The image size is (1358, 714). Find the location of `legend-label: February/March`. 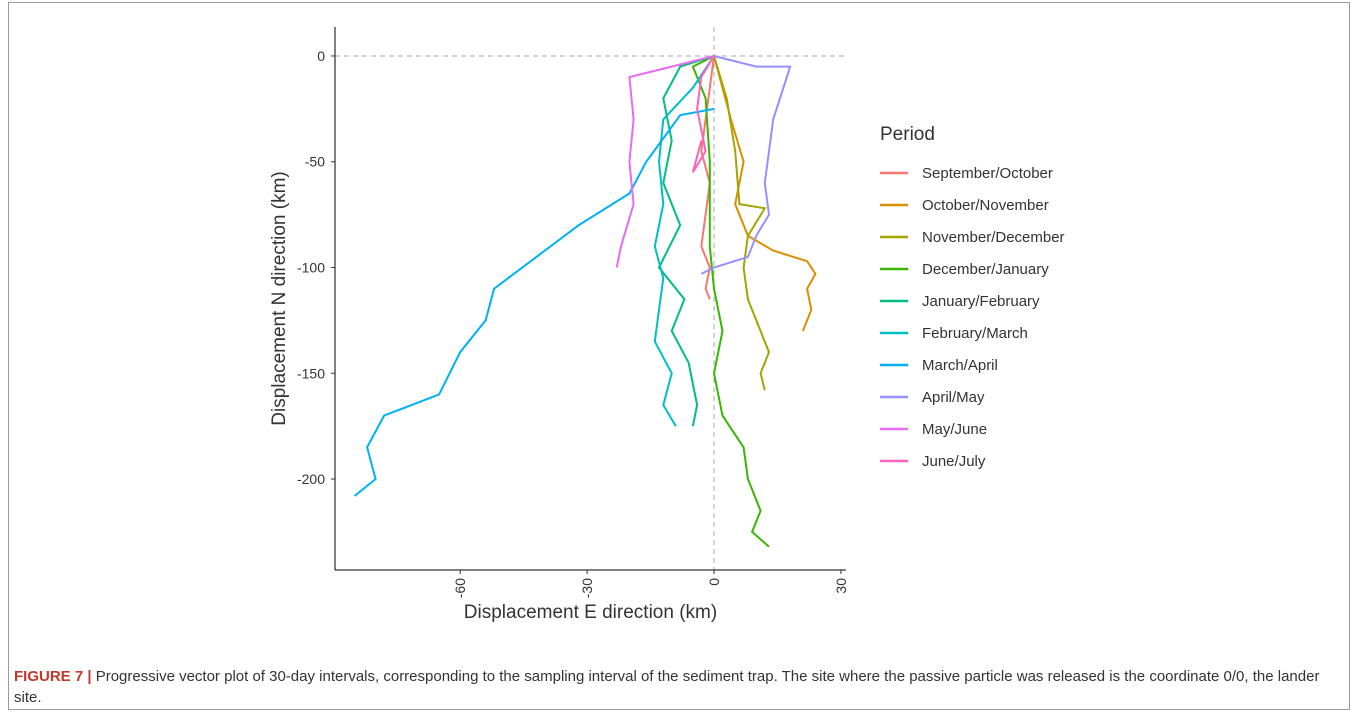

legend-label: February/March is located at coordinates (975, 333).